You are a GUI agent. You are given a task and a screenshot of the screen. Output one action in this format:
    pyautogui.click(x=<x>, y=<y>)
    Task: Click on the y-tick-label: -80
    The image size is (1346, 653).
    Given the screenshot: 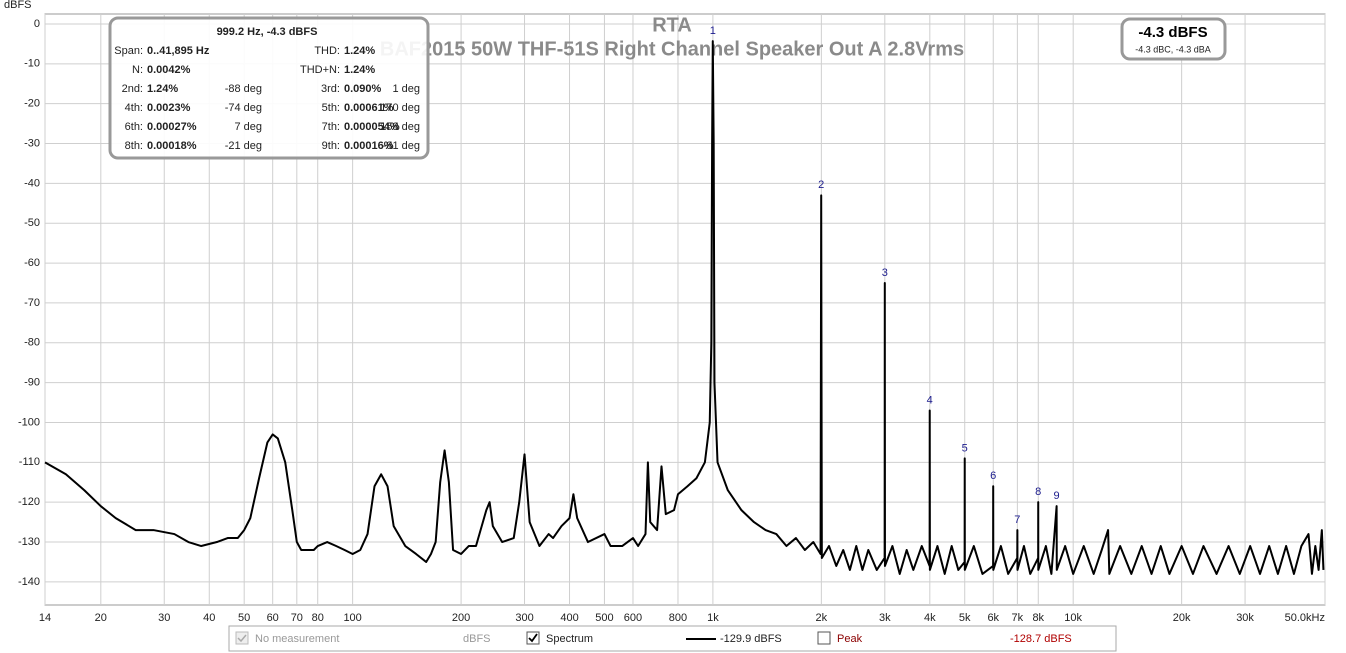 What is the action you would take?
    pyautogui.click(x=32, y=343)
    